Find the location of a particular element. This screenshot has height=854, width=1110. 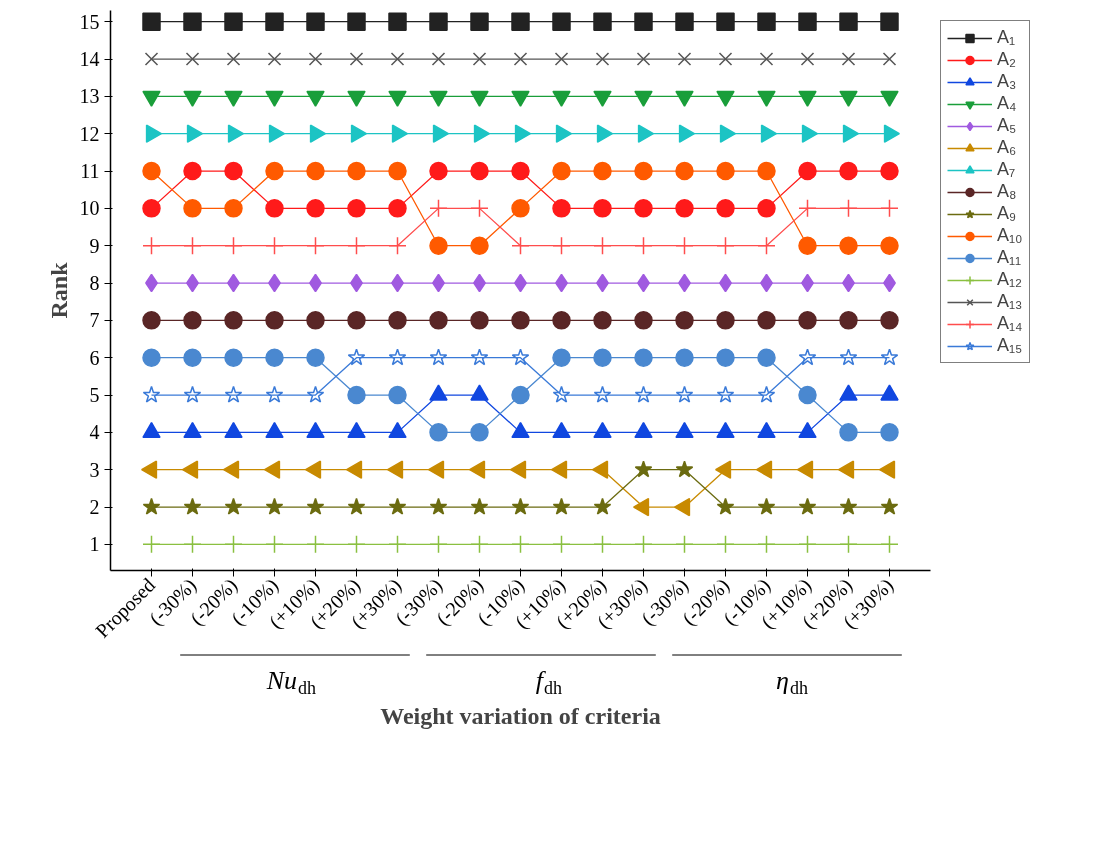

legend-label: A₁ is located at coordinates (1007, 37).